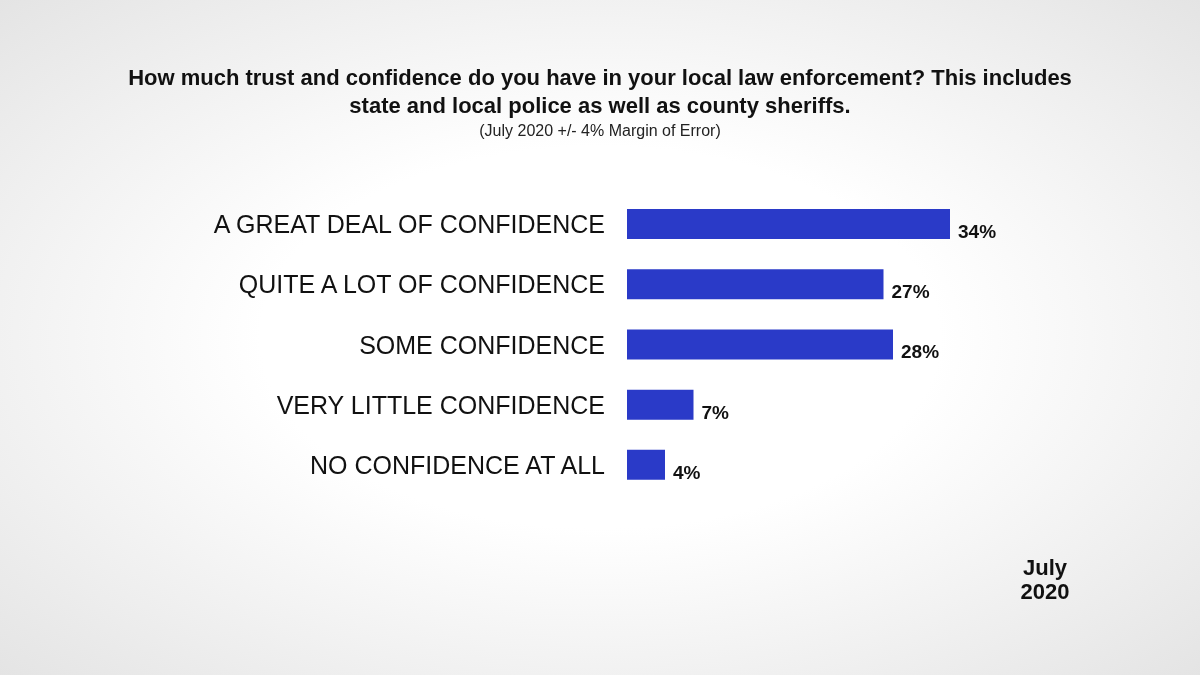 Image resolution: width=1200 pixels, height=675 pixels. Describe the element at coordinates (687, 472) in the screenshot. I see `data-label: 4%` at that location.